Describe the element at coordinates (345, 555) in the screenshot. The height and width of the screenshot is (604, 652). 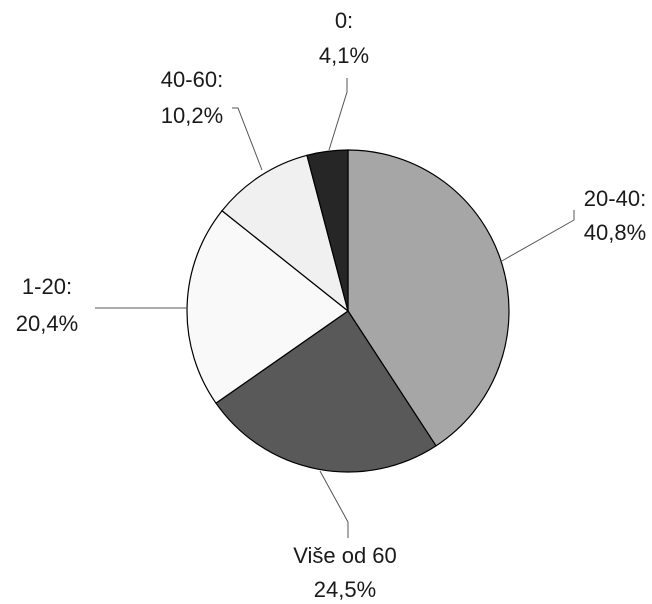
I see `label-category-vise-od-60: Više od 60` at that location.